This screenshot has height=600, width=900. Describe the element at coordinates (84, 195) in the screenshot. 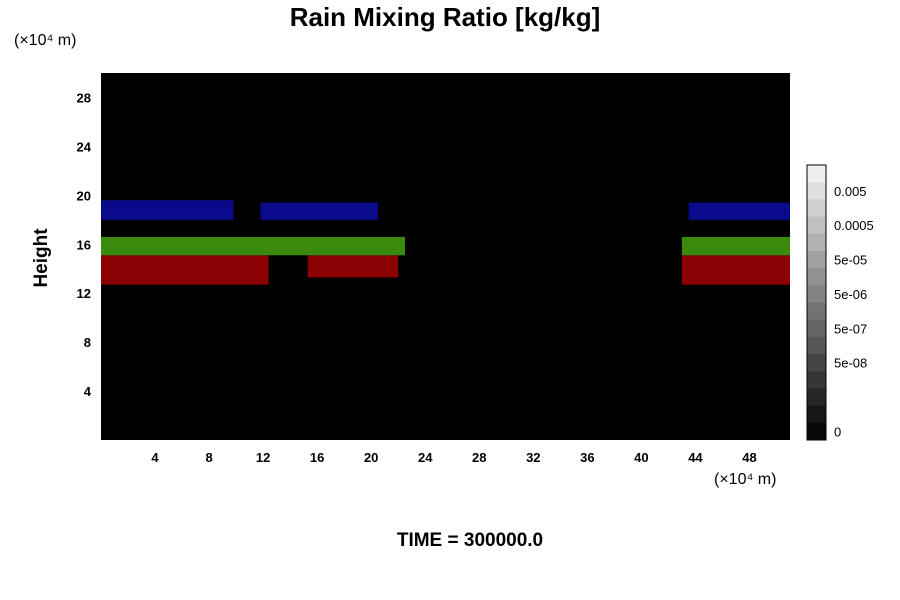

I see `y-tick-label: 20` at that location.